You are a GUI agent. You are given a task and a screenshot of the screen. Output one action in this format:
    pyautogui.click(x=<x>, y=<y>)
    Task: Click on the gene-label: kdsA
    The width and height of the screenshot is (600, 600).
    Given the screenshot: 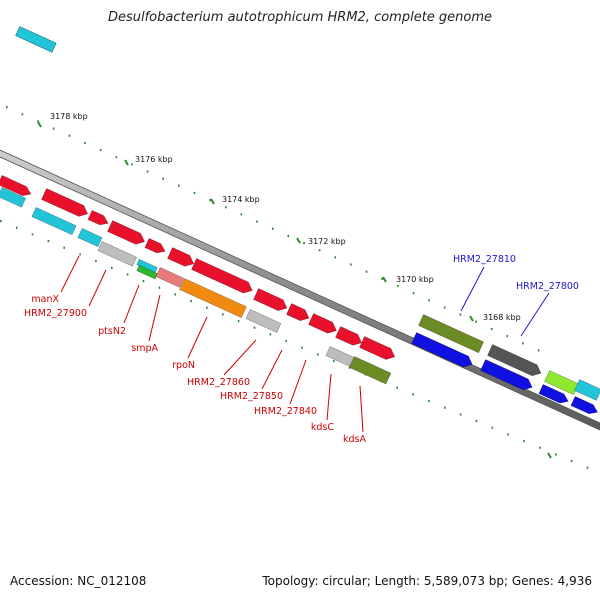 What is the action you would take?
    pyautogui.click(x=354, y=439)
    